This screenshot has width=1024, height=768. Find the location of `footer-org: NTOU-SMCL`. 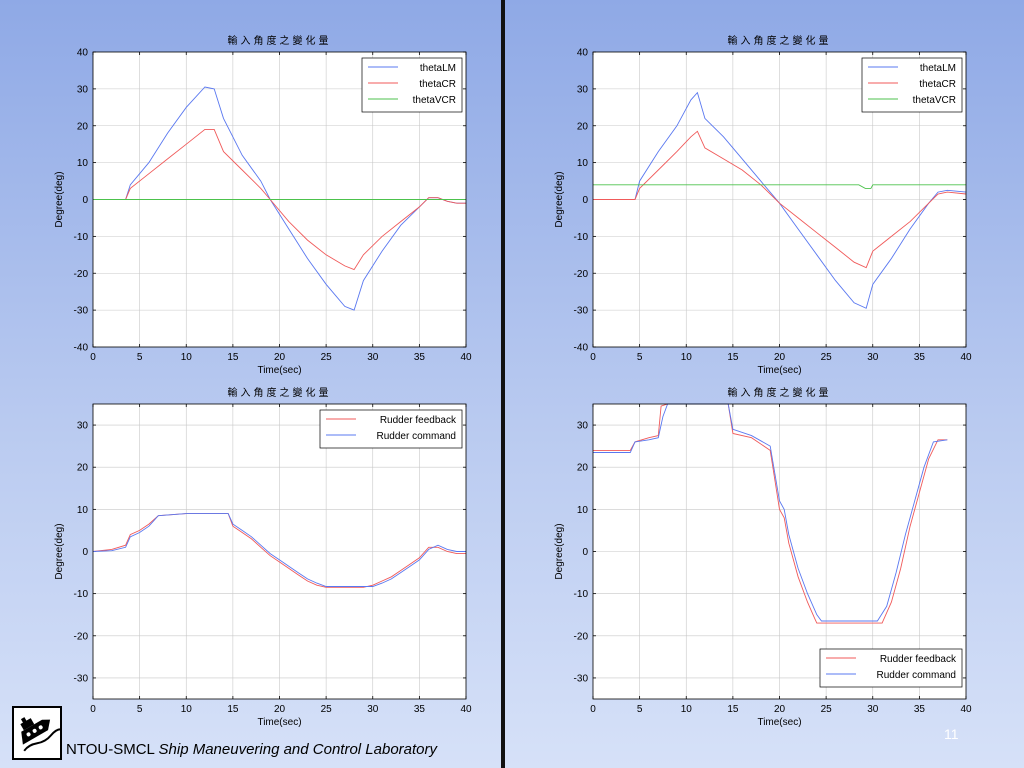

footer-org: NTOU-SMCL is located at coordinates (110, 749).